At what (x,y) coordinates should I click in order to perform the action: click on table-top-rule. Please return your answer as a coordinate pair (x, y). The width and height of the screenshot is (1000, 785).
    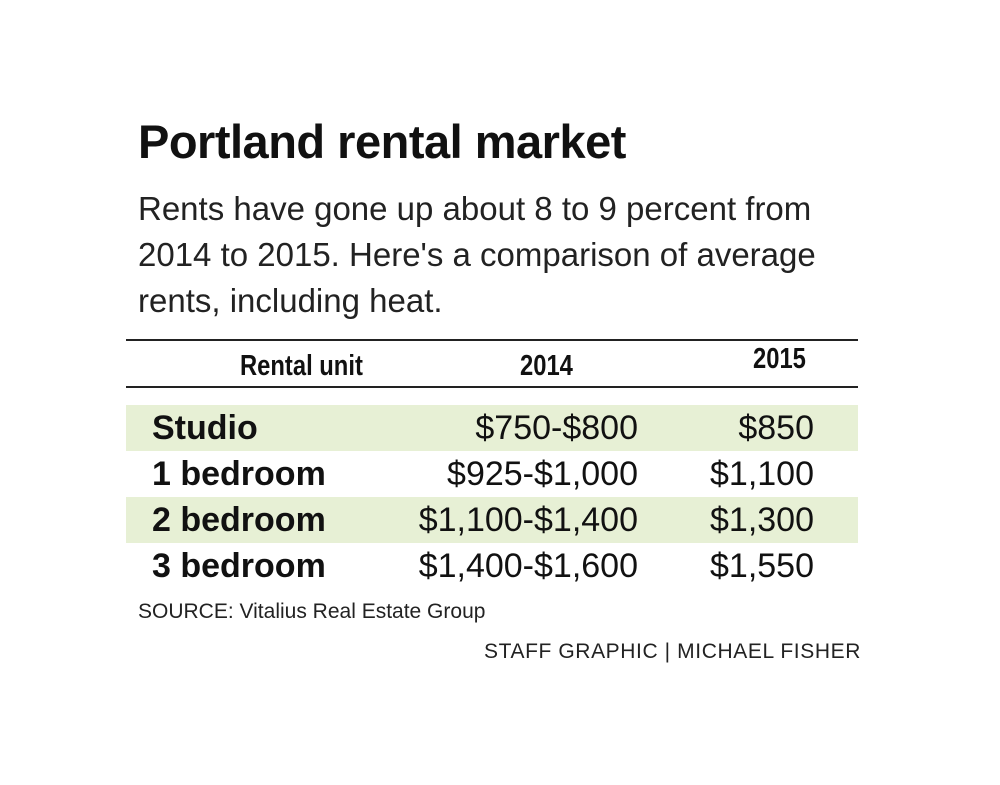
    Looking at the image, I should click on (492, 340).